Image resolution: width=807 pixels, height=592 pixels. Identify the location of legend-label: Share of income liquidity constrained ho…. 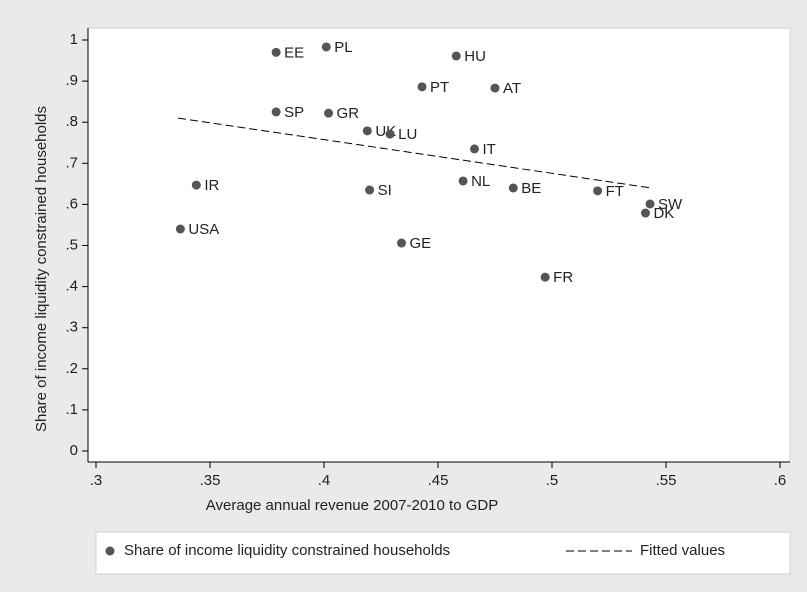
(287, 550).